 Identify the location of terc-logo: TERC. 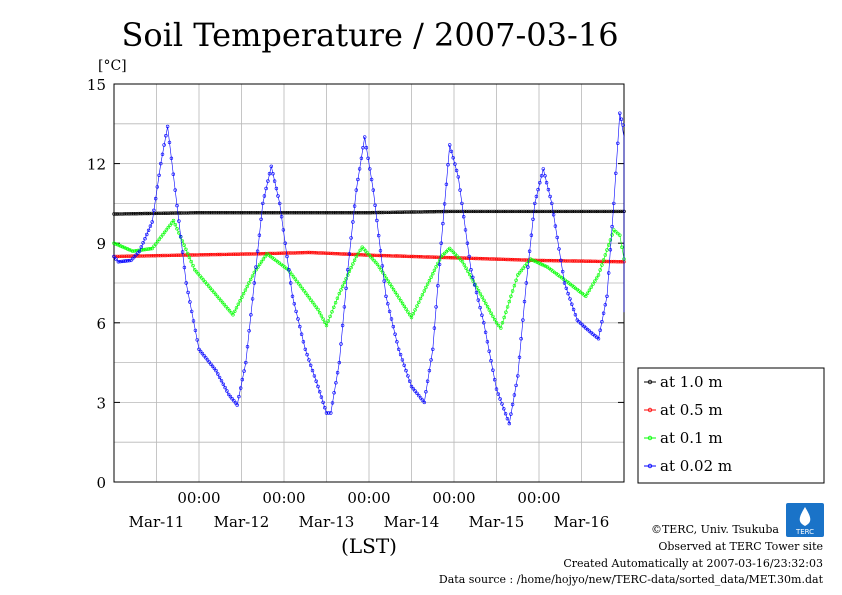
(805, 520).